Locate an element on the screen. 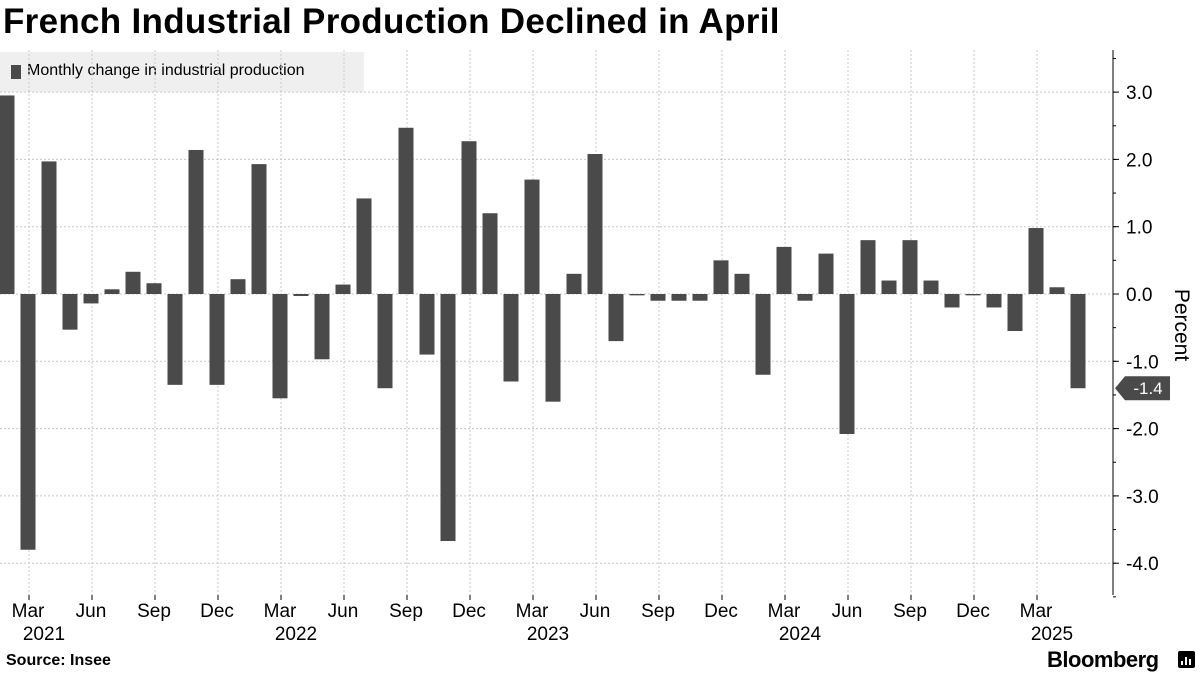 This screenshot has height=675, width=1200. x-year-label: 2021 is located at coordinates (44, 634).